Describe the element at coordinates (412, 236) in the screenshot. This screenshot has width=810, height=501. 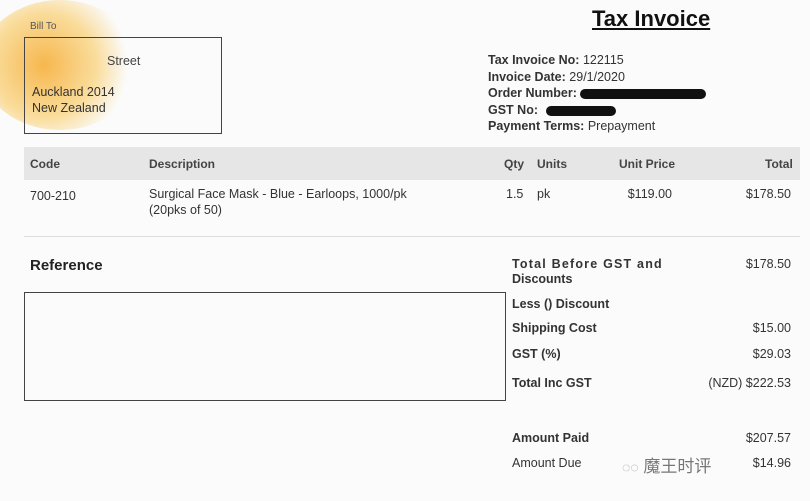
I see `divider` at that location.